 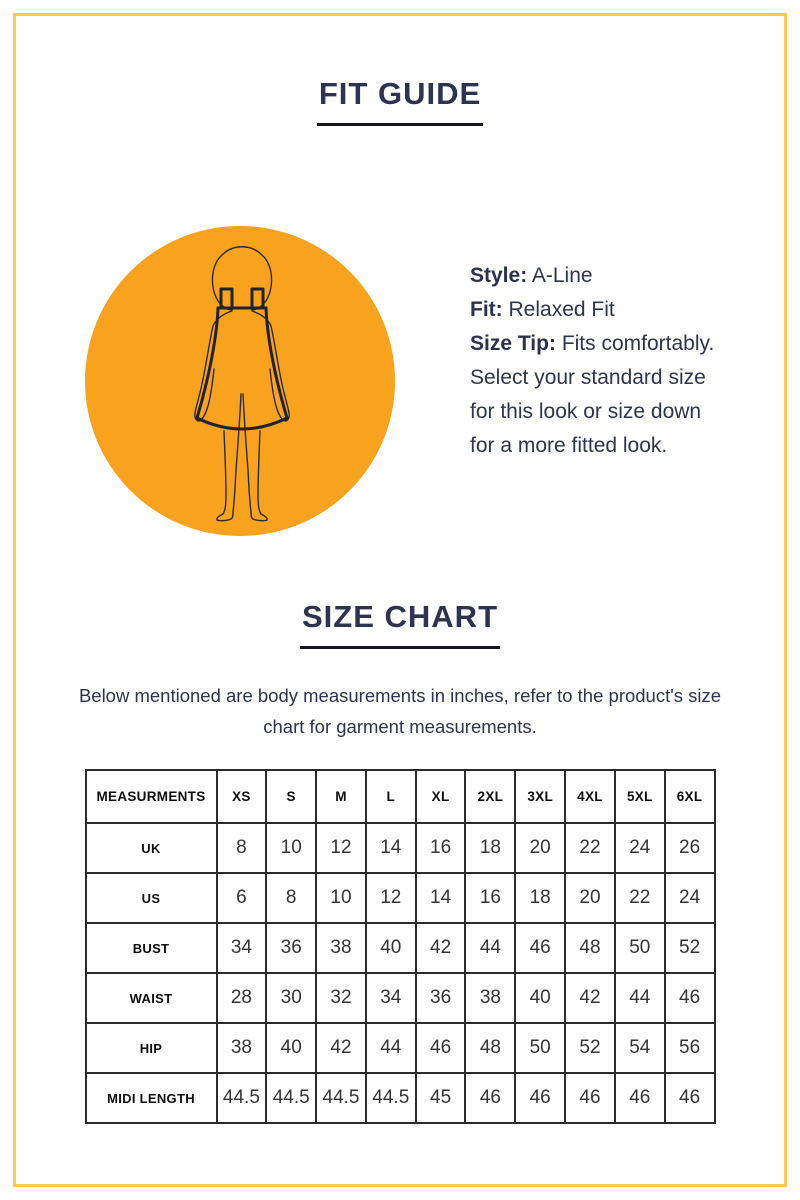 What do you see at coordinates (596, 276) in the screenshot?
I see `fit-detail-style: Style: A-Line` at bounding box center [596, 276].